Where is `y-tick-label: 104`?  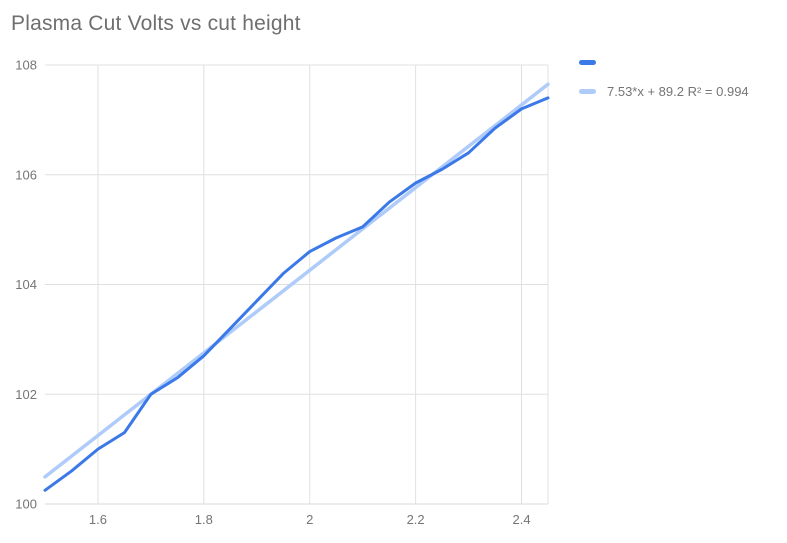 y-tick-label: 104 is located at coordinates (26, 284).